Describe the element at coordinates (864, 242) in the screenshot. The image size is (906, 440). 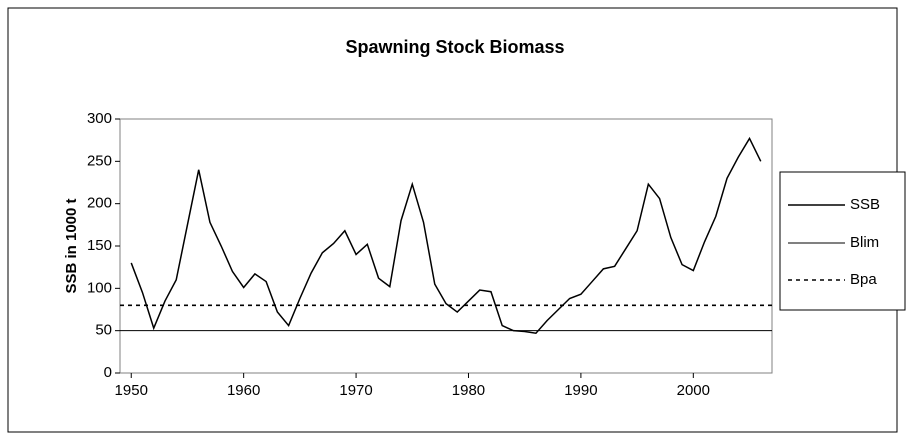
I see `legend-label: Blim` at that location.